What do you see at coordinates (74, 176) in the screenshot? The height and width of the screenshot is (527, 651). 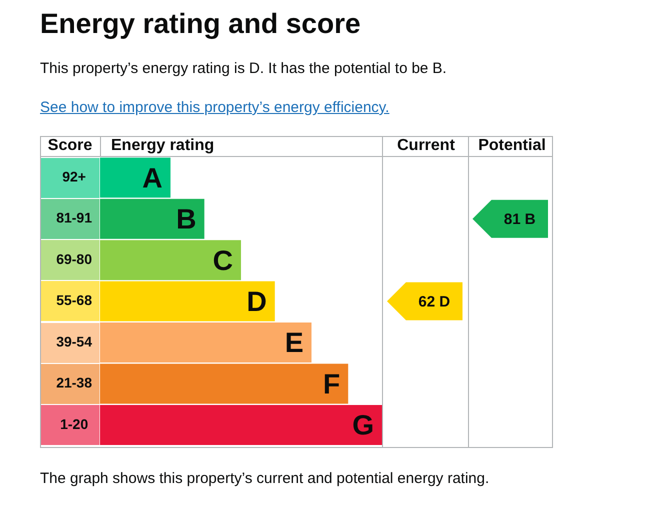 I see `y-tick-label: 92+` at bounding box center [74, 176].